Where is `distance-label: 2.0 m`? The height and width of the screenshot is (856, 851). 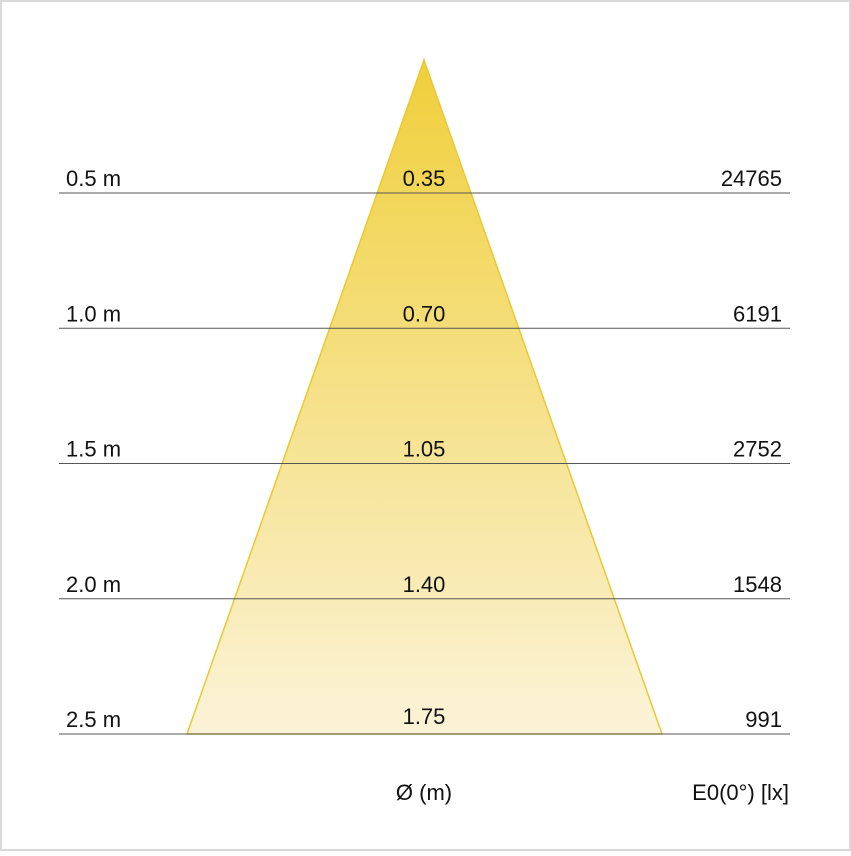
distance-label: 2.0 m is located at coordinates (93, 584).